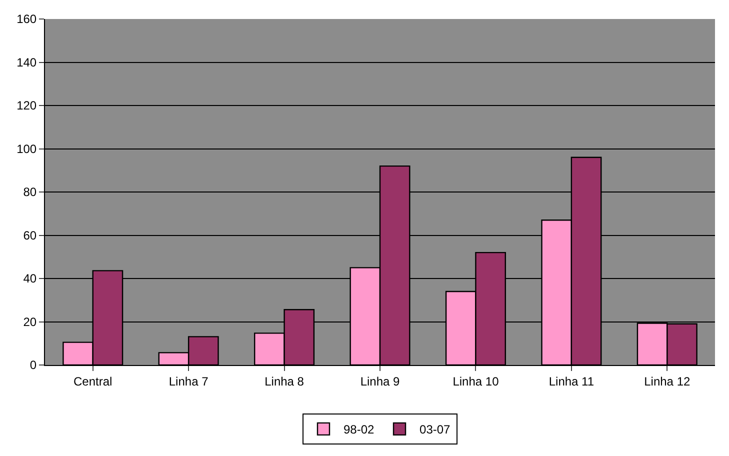 The width and height of the screenshot is (729, 456). What do you see at coordinates (380, 381) in the screenshot?
I see `x-tick-label: Linha 9` at bounding box center [380, 381].